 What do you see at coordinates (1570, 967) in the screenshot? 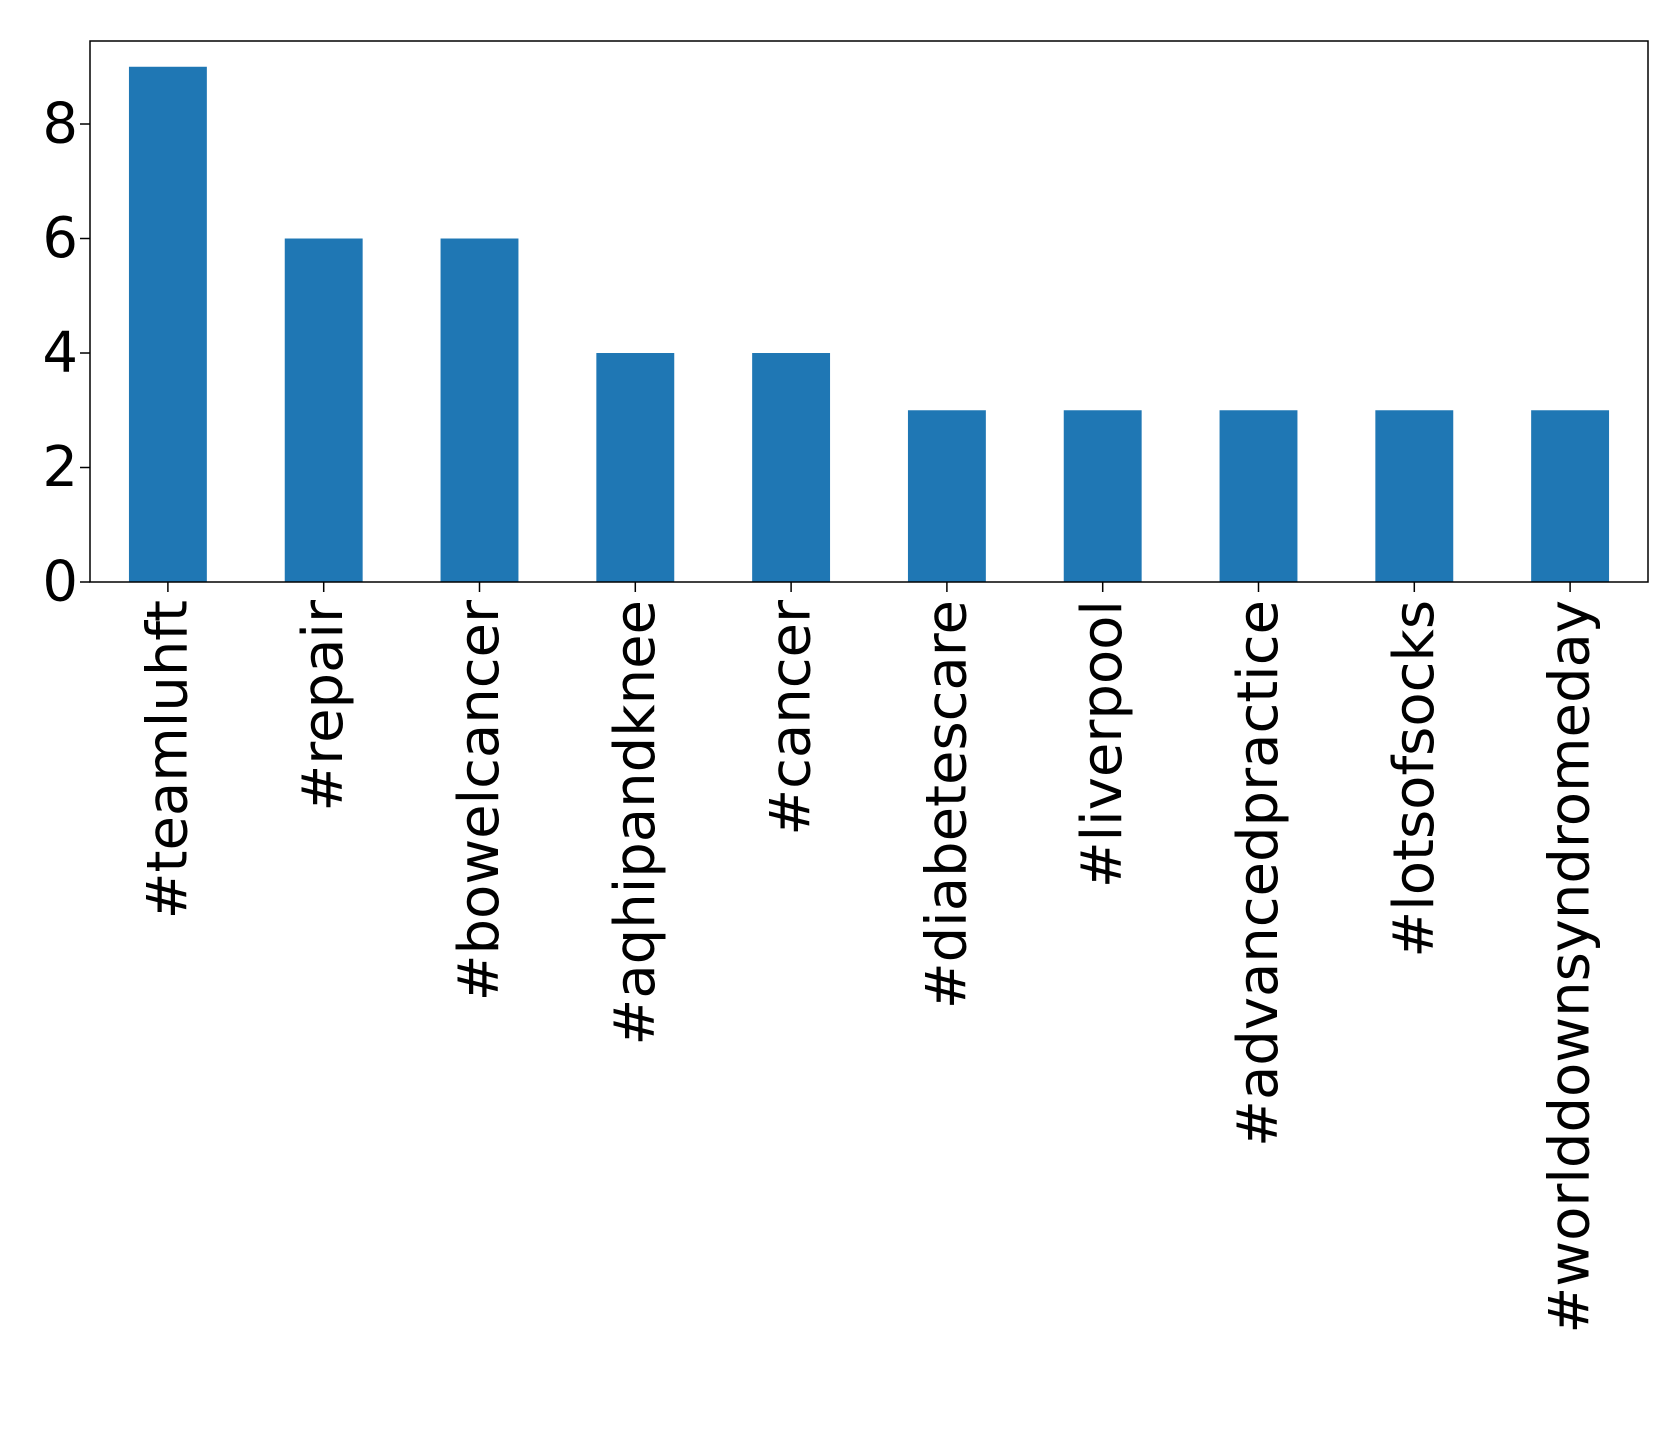
I see `x-tick-label: #worlddownsyndromeday` at bounding box center [1570, 967].